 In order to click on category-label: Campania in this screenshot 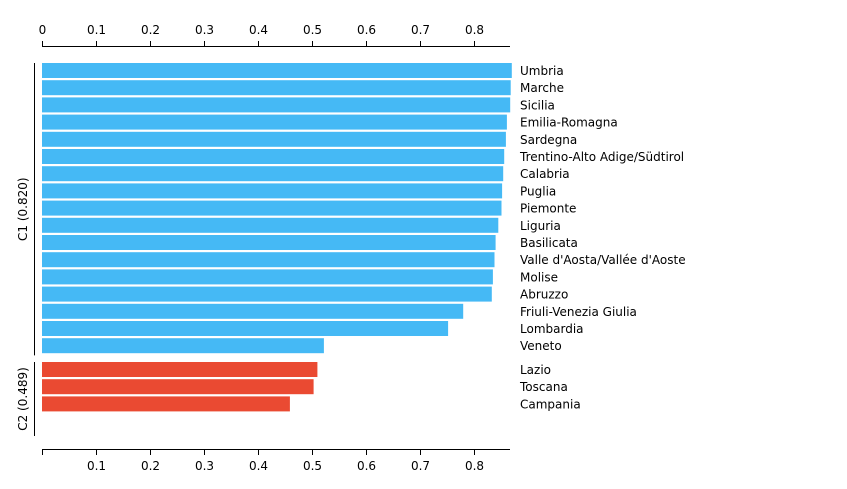, I will do `click(550, 404)`.